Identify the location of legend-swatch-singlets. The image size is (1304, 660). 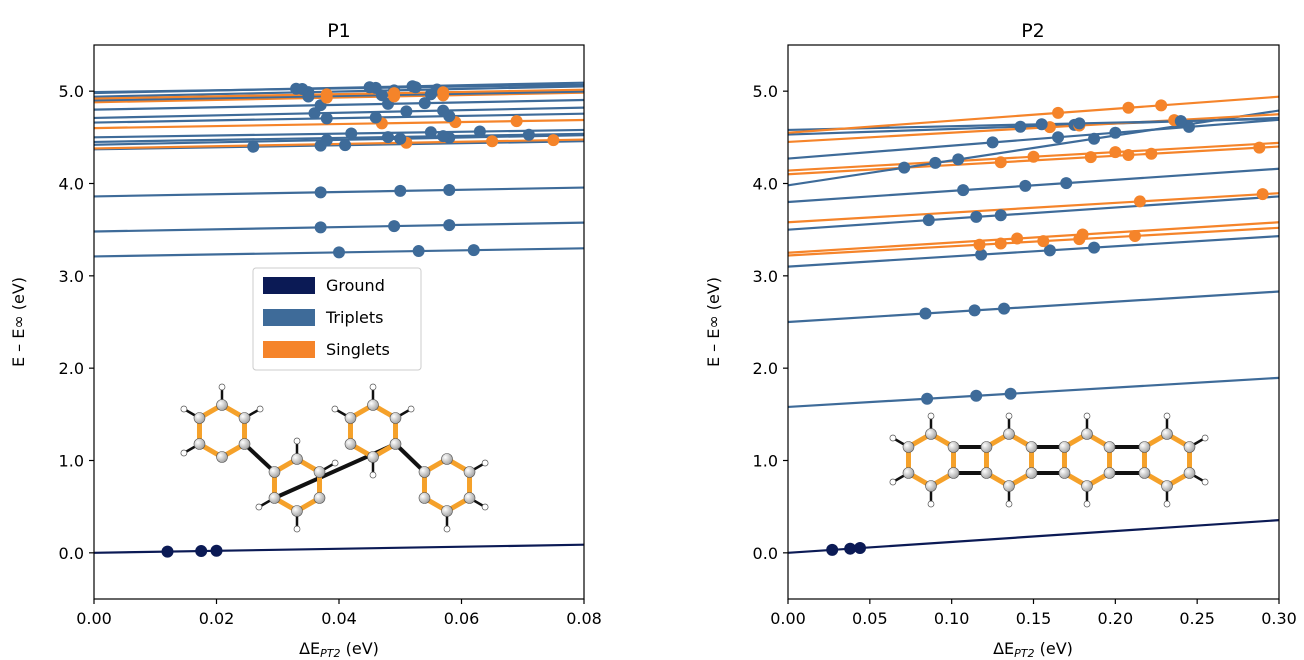
(289, 349).